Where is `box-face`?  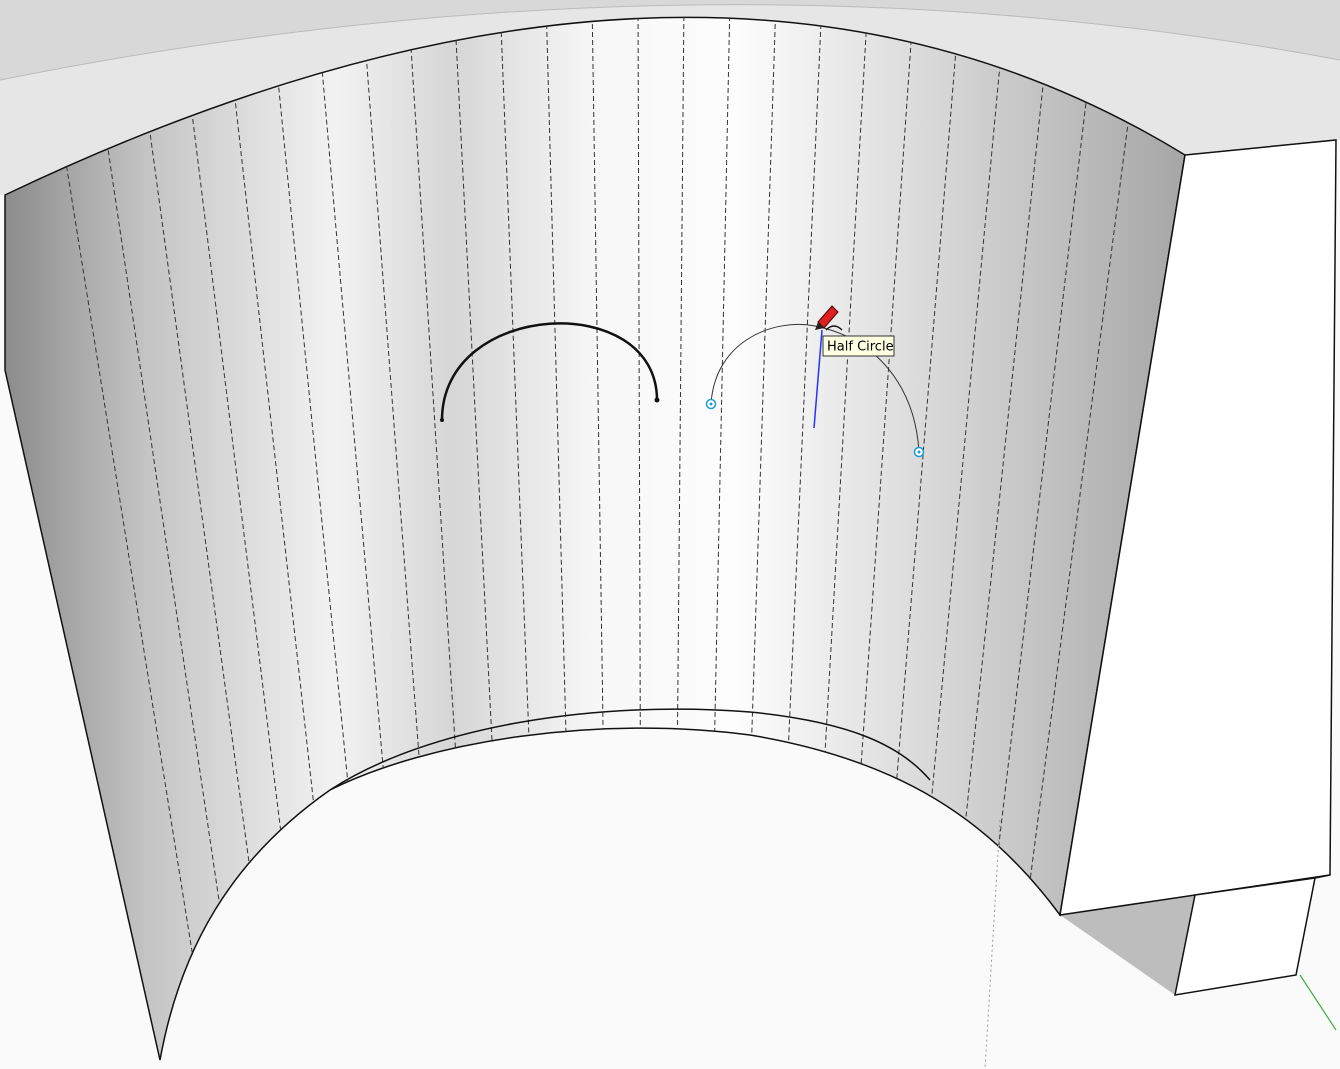
box-face is located at coordinates (1245, 936).